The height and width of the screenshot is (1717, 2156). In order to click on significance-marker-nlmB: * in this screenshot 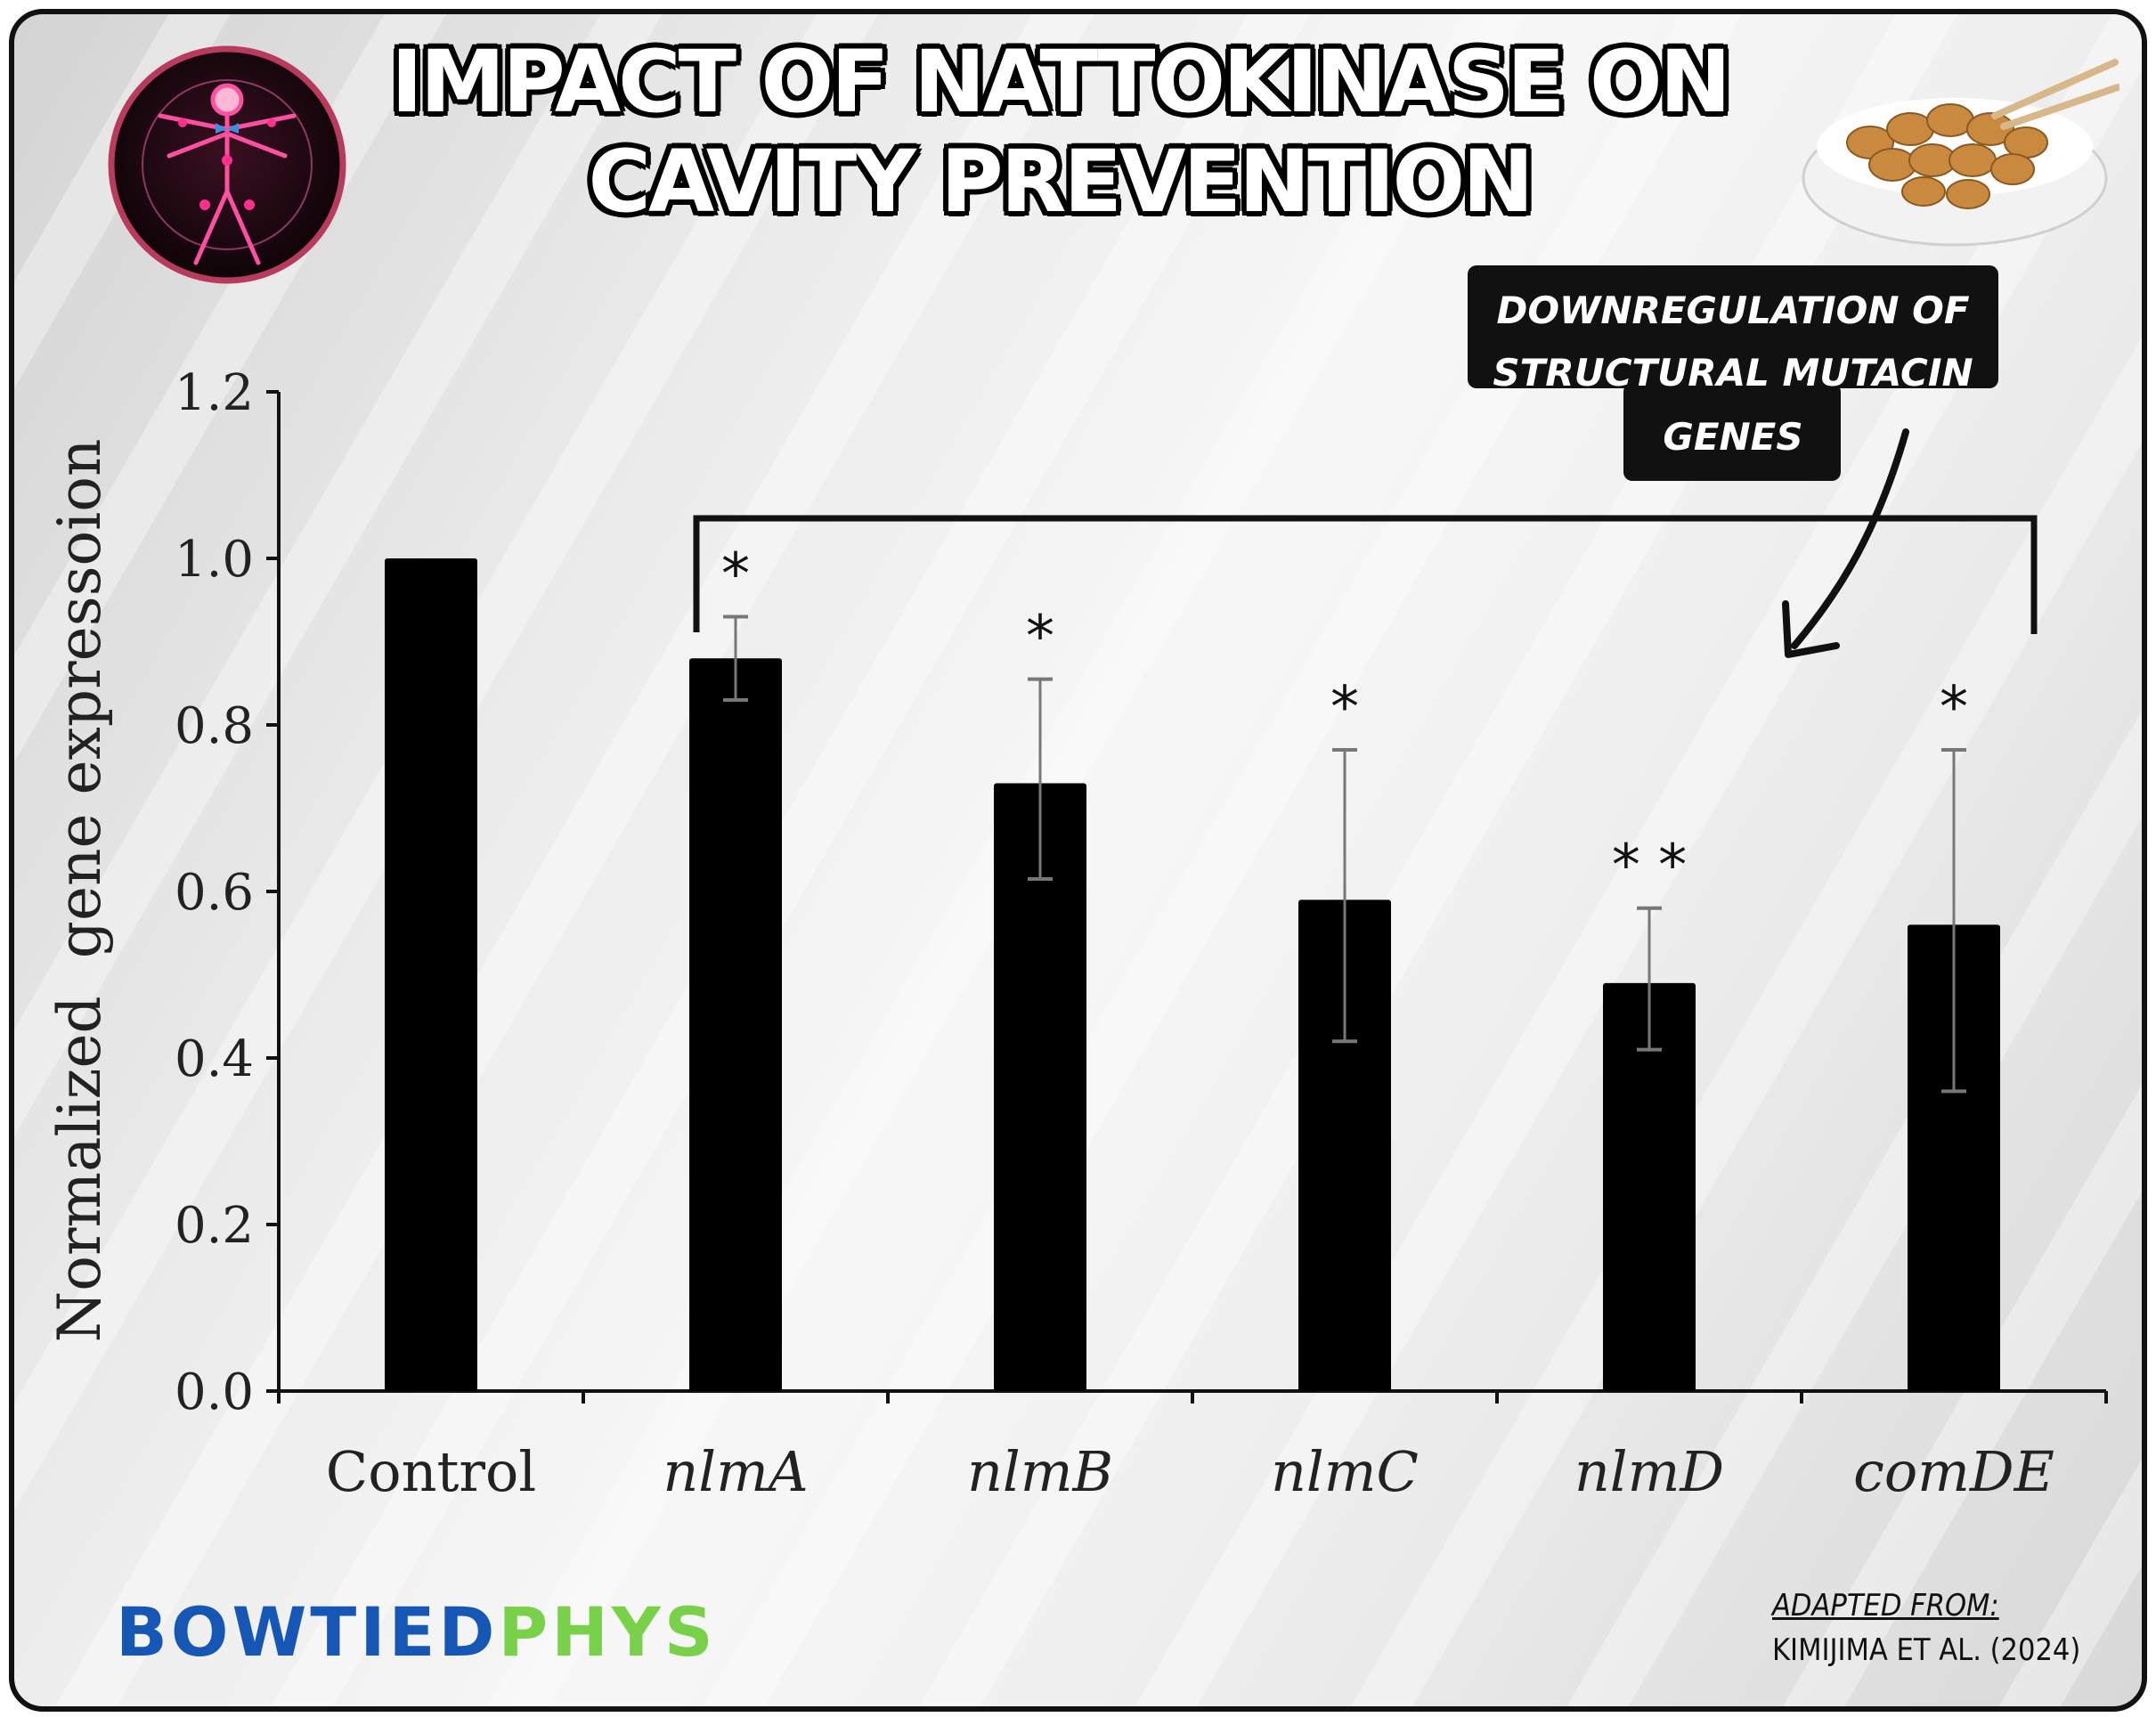, I will do `click(1040, 638)`.